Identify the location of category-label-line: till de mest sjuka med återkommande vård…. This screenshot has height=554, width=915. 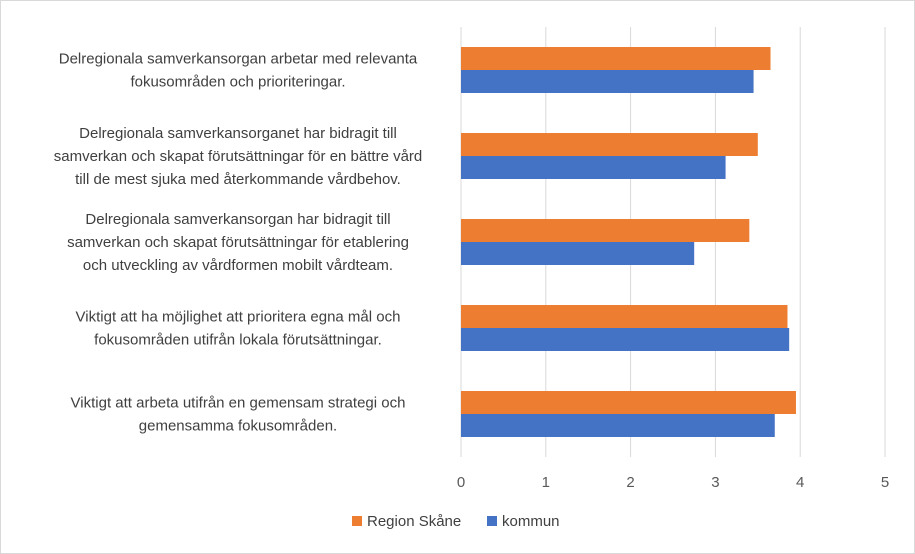
(238, 179).